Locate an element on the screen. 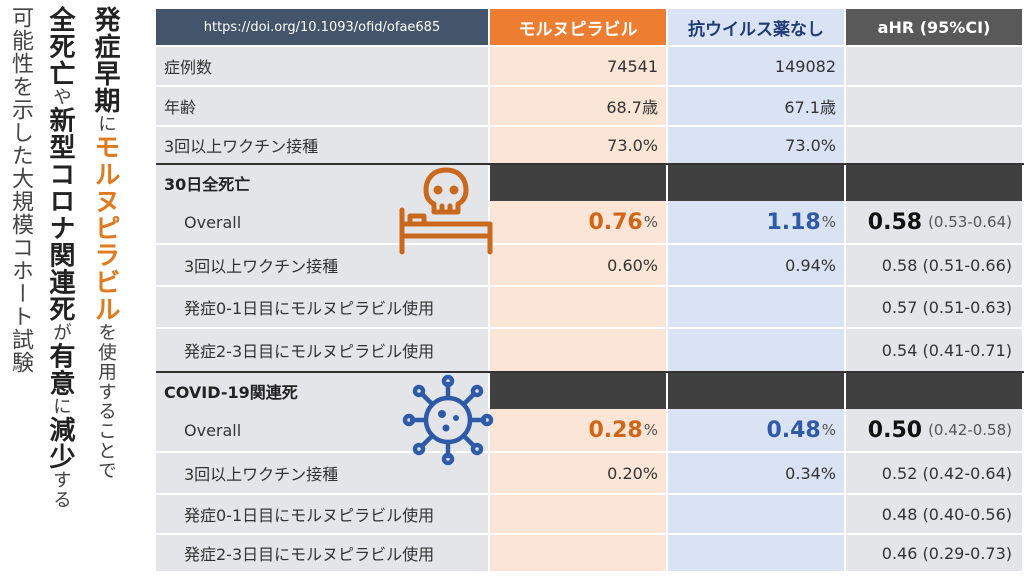 The height and width of the screenshot is (576, 1024). headline-segment: 有意 is located at coordinates (60, 369).